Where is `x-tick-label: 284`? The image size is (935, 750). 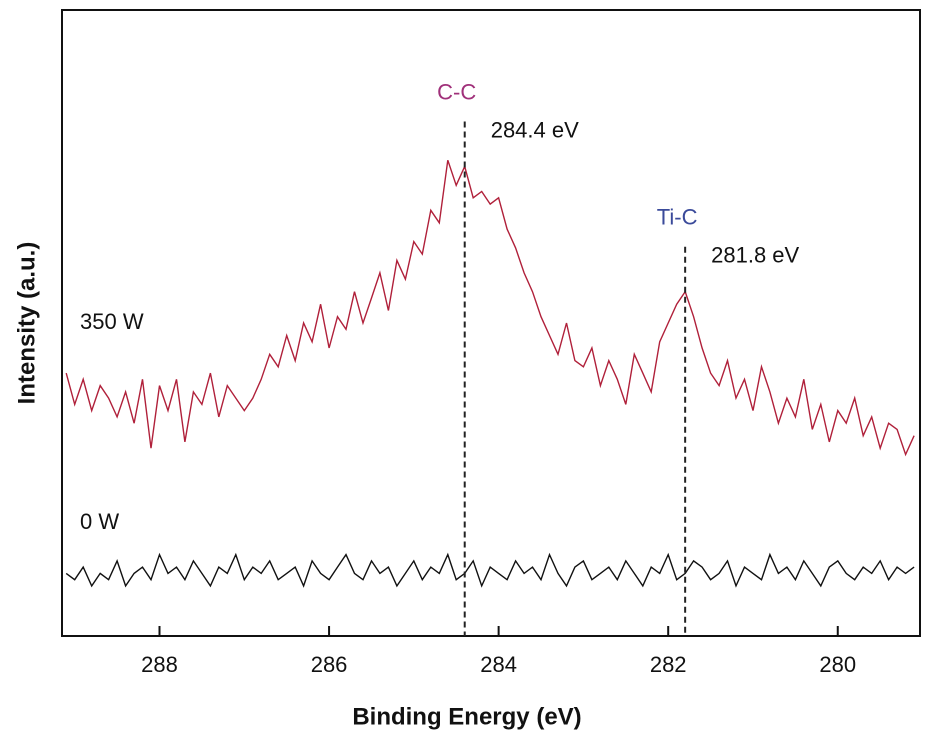 x-tick-label: 284 is located at coordinates (498, 664).